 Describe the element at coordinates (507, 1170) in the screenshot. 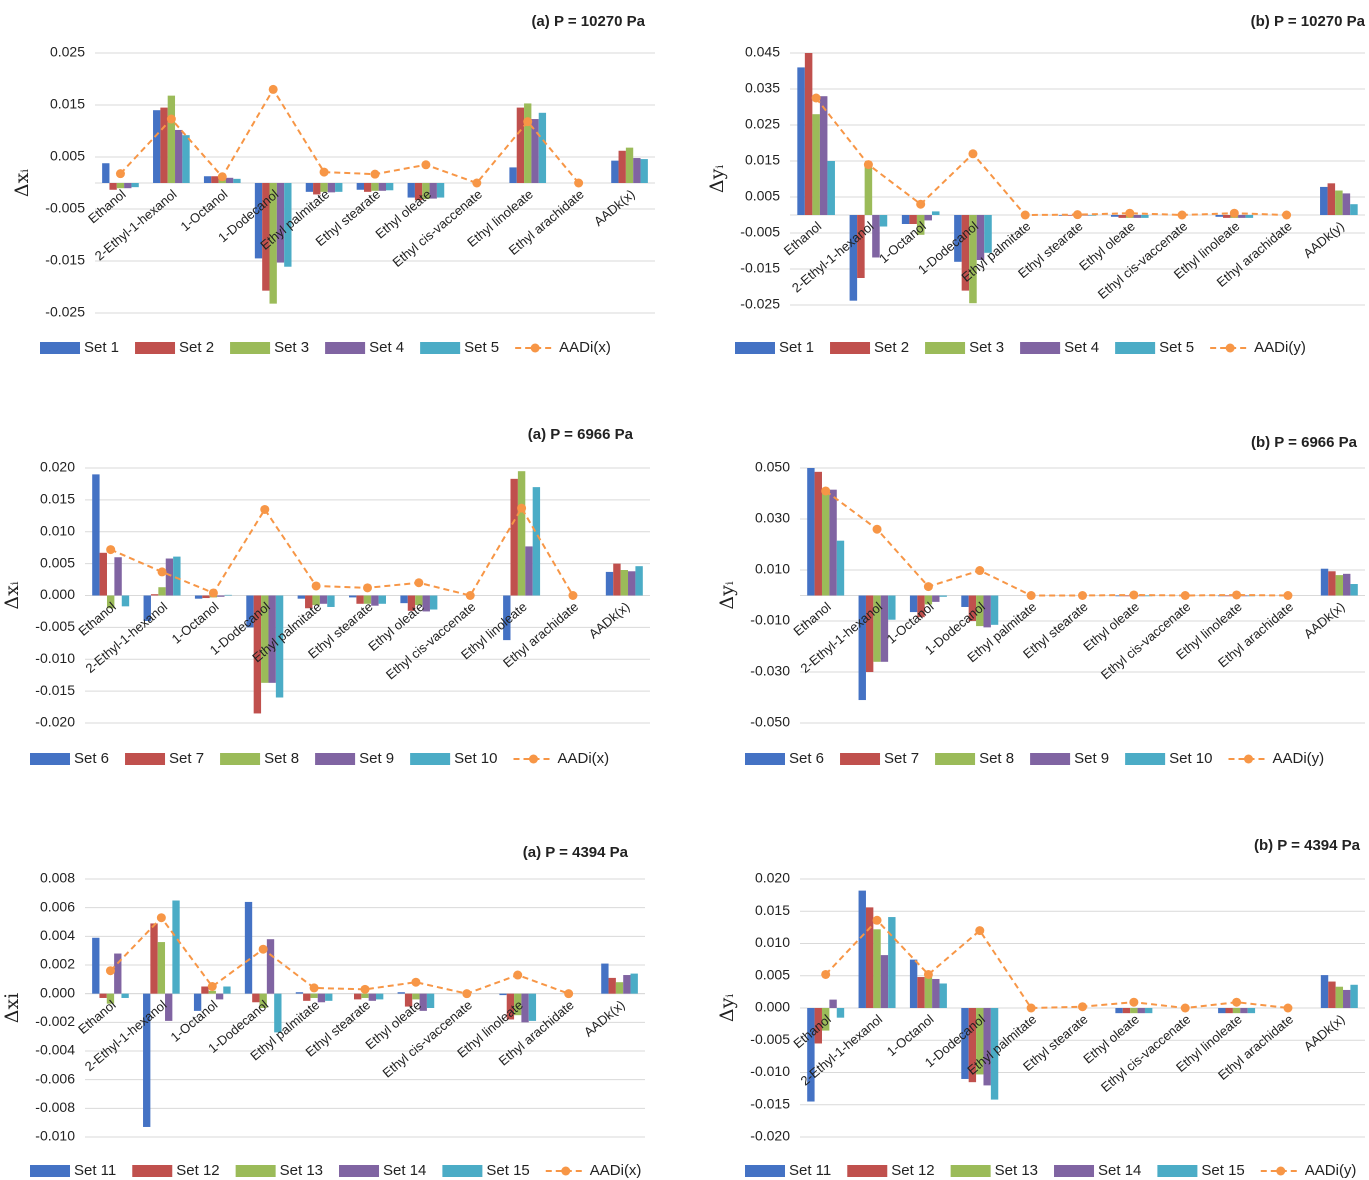

I see `legend-label: Set 15` at that location.